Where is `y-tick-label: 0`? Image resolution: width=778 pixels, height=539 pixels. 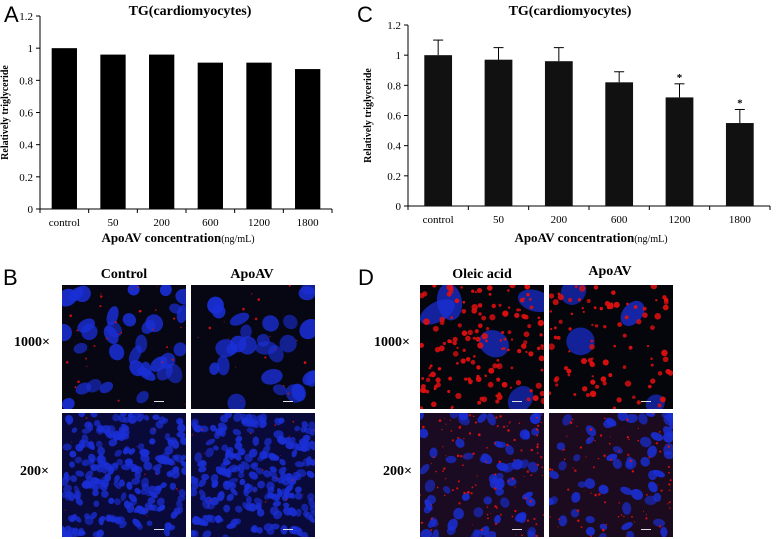
y-tick-label: 0 is located at coordinates (31, 210).